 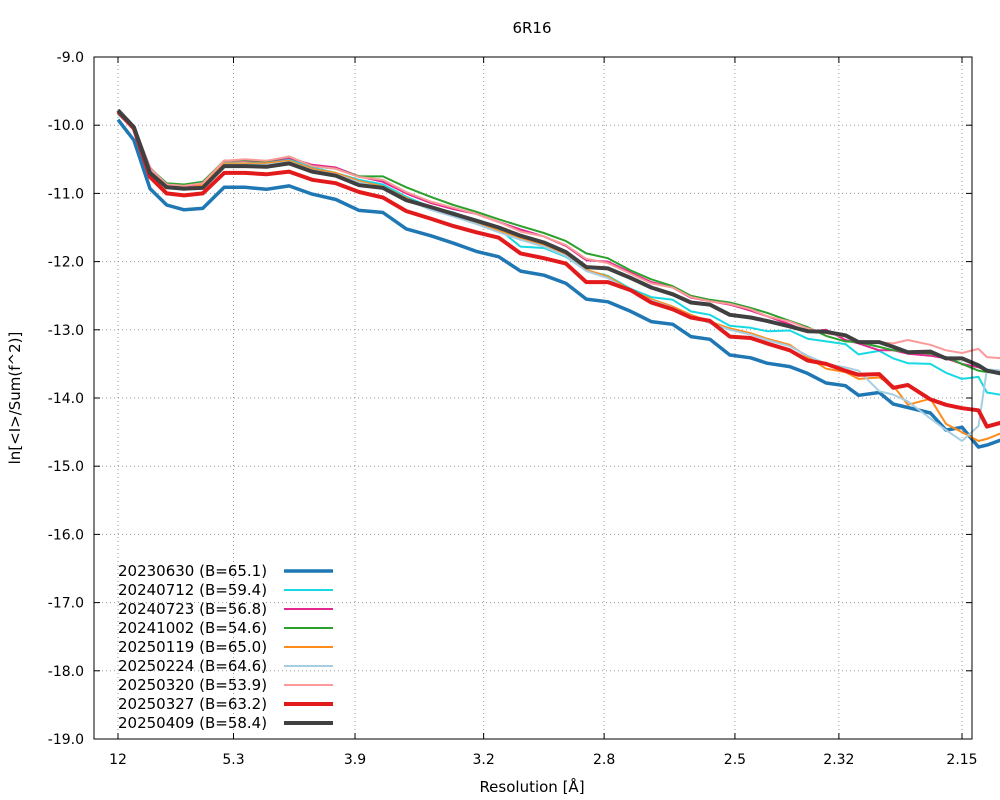 What do you see at coordinates (192, 590) in the screenshot?
I see `legend-label-1: 20240712 (B=59.4)` at bounding box center [192, 590].